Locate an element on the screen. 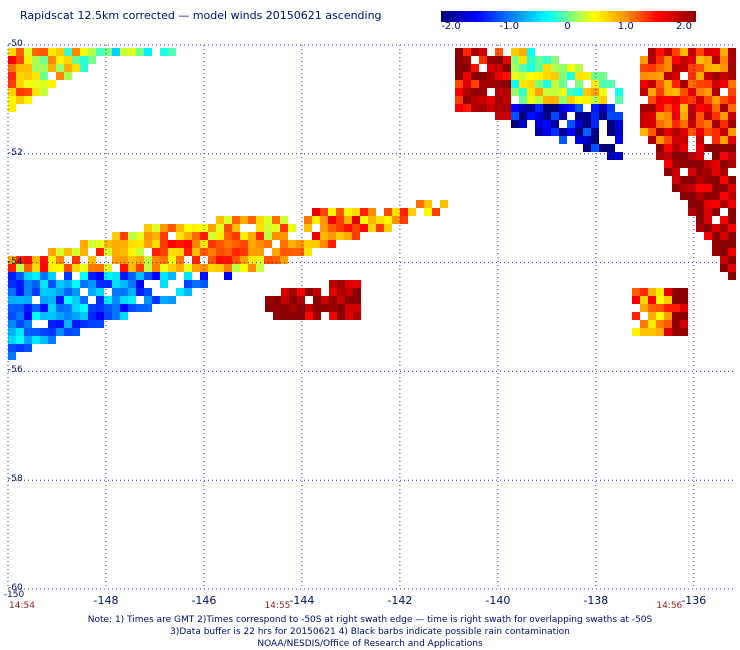  corner-lon-label: -150 is located at coordinates (14, 595).